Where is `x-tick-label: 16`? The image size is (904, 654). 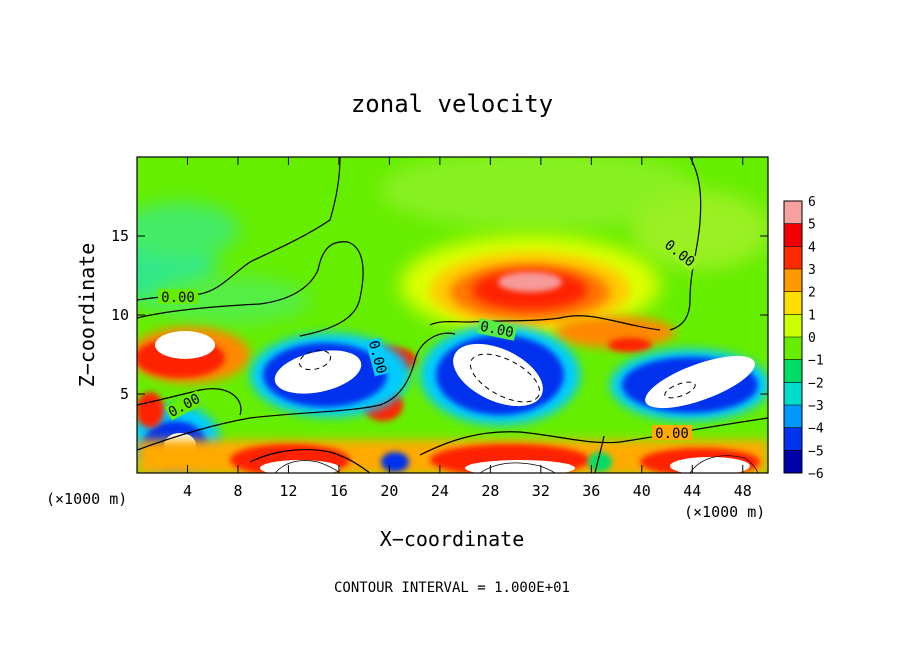 x-tick-label: 16 is located at coordinates (339, 491).